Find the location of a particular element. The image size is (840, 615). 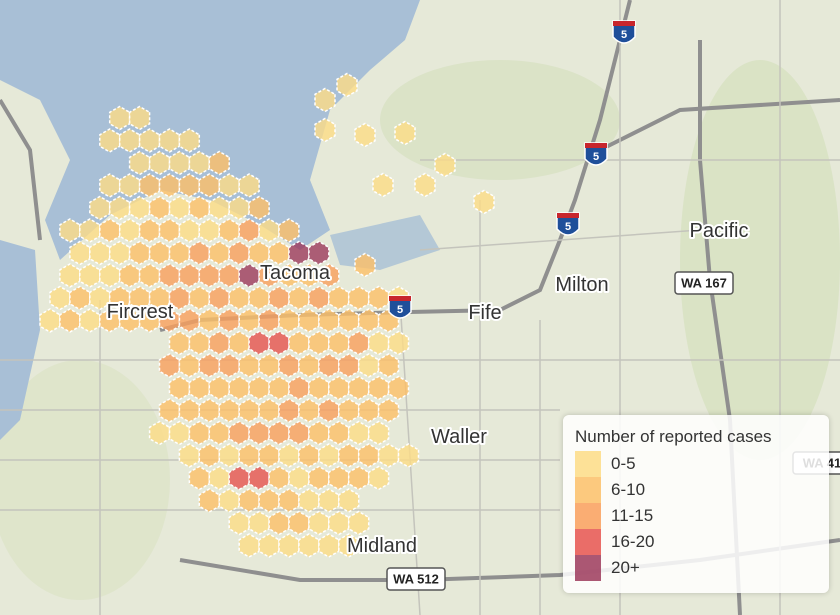

legend-label: 11-15 is located at coordinates (632, 515).